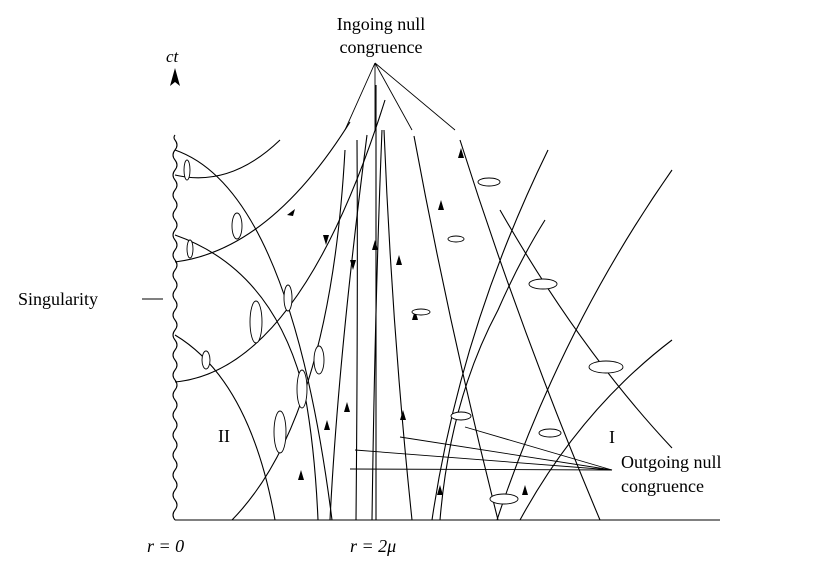  What do you see at coordinates (58, 299) in the screenshot?
I see `singularity-label: Singularity` at bounding box center [58, 299].